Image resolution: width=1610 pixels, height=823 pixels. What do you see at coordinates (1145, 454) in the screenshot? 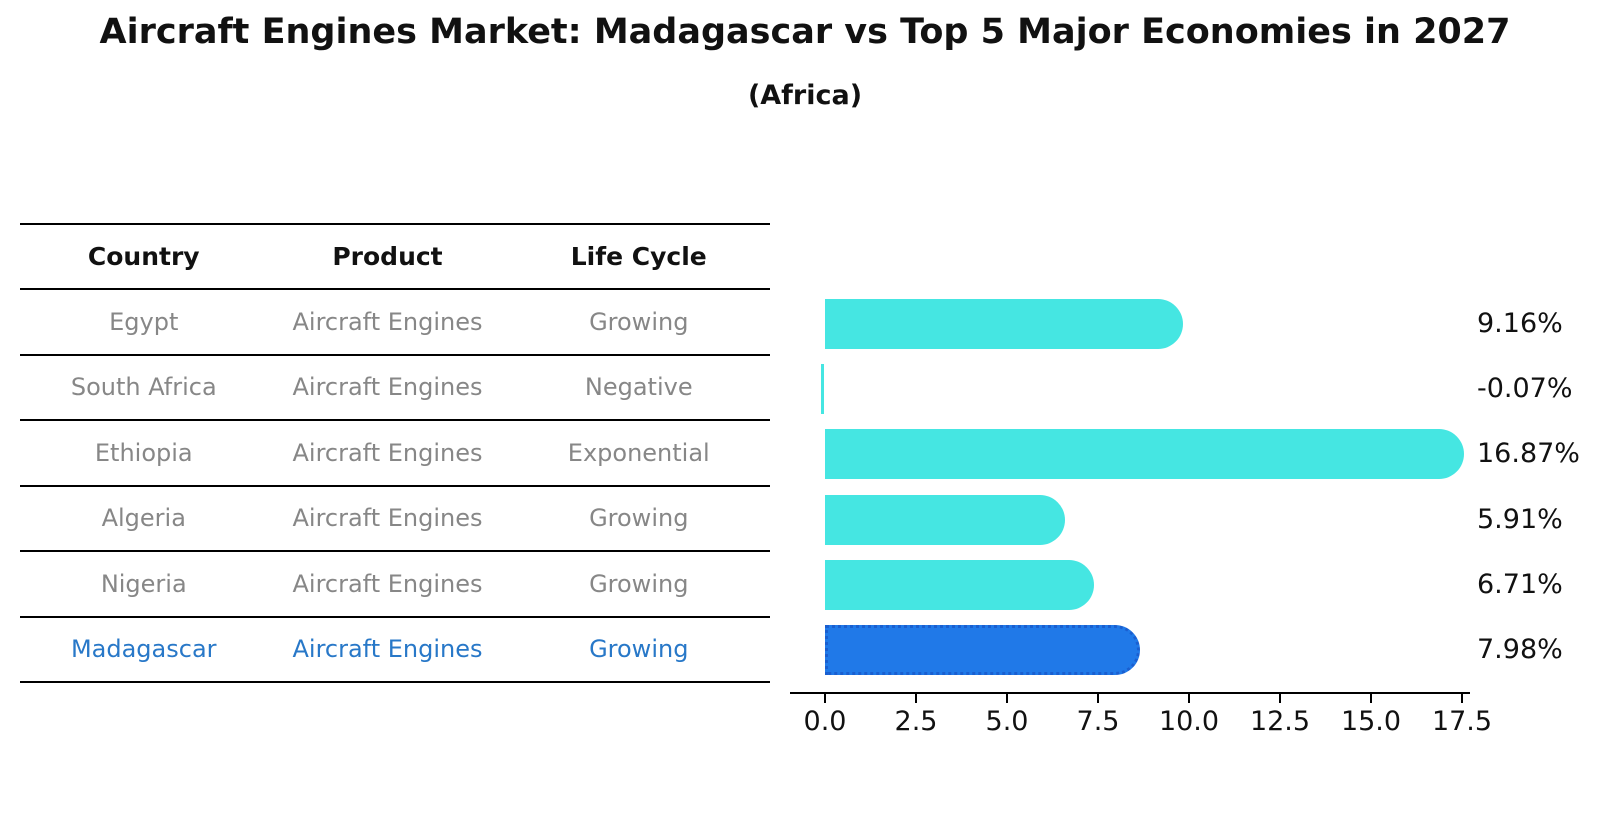
I see `bar-ethiopia` at bounding box center [1145, 454].